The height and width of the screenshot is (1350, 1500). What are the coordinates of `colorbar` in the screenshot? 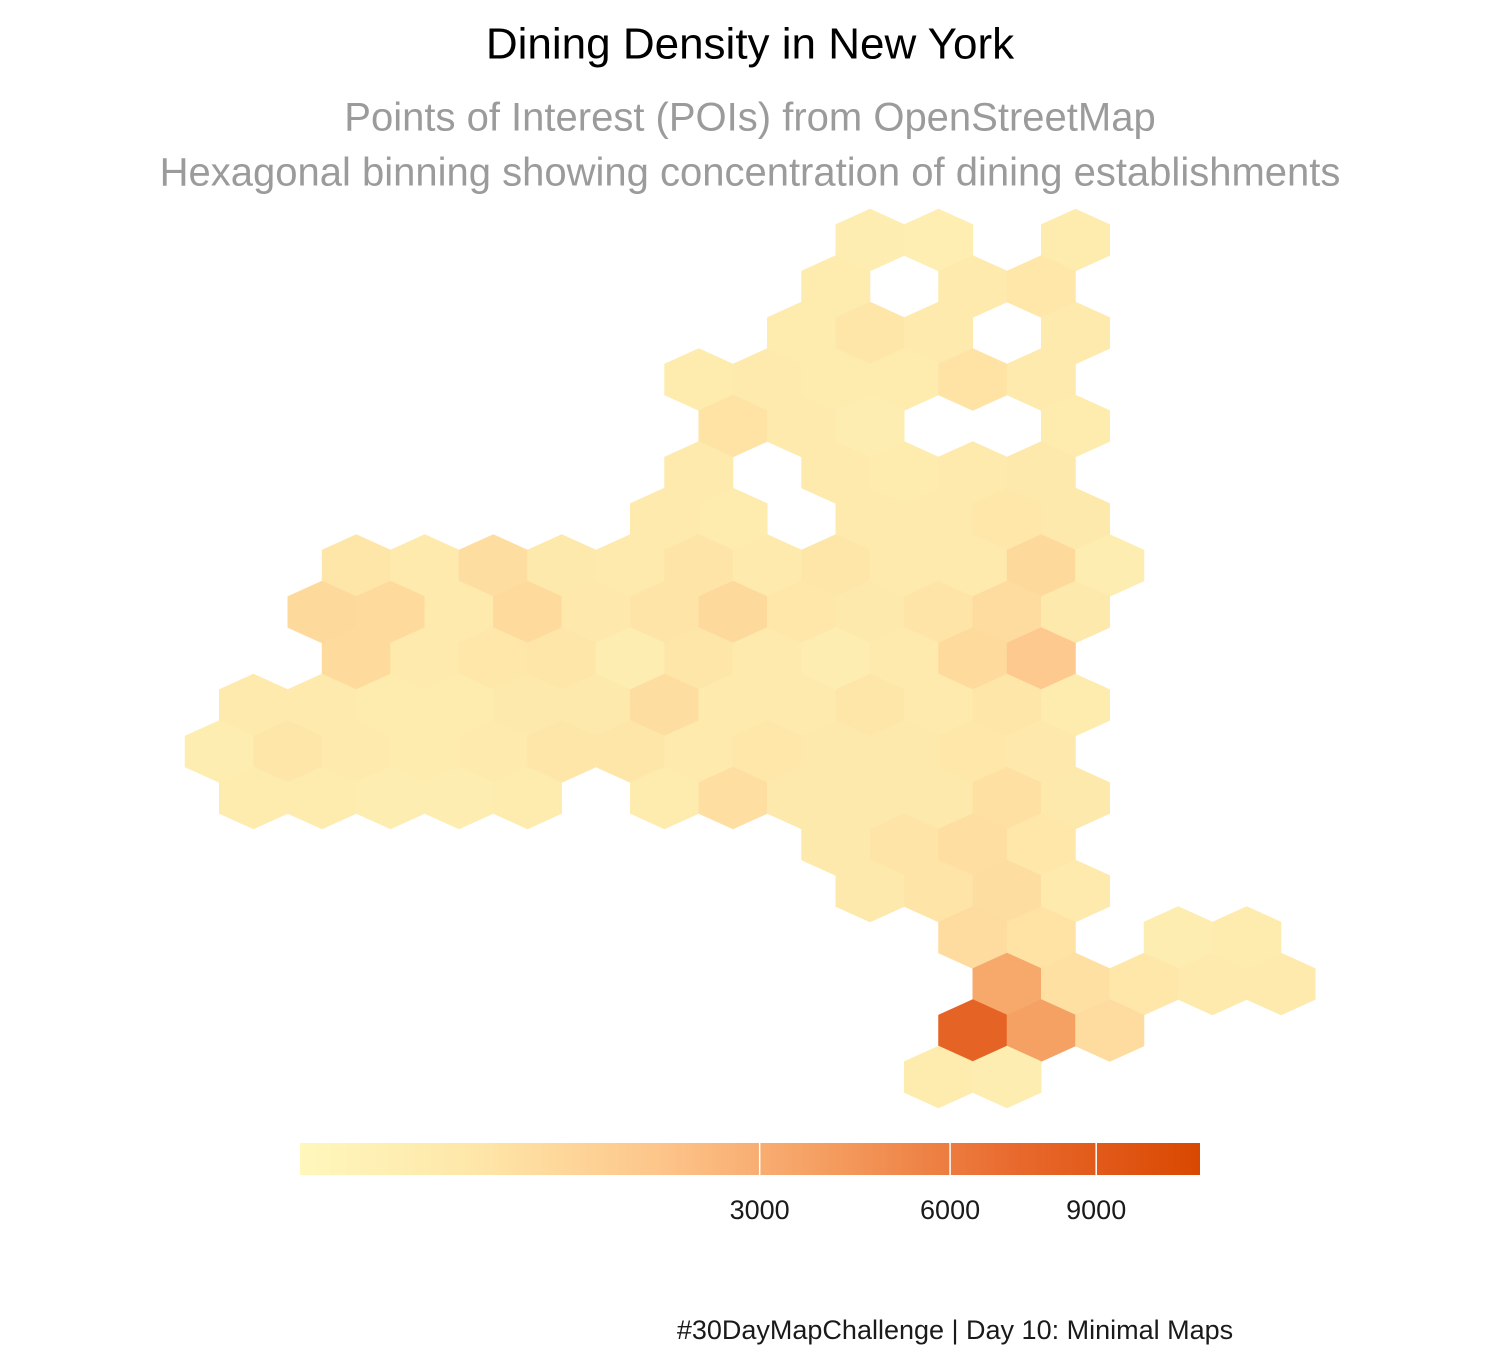 It's located at (750, 1159).